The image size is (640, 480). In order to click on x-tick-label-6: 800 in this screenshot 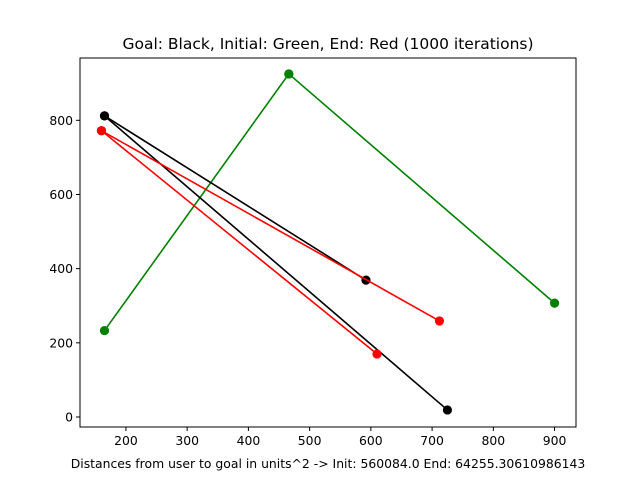, I will do `click(494, 440)`.